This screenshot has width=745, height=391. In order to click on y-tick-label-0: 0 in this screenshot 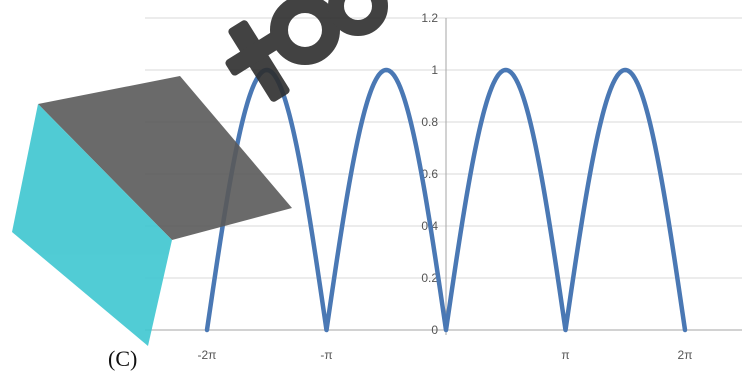, I will do `click(434, 330)`.